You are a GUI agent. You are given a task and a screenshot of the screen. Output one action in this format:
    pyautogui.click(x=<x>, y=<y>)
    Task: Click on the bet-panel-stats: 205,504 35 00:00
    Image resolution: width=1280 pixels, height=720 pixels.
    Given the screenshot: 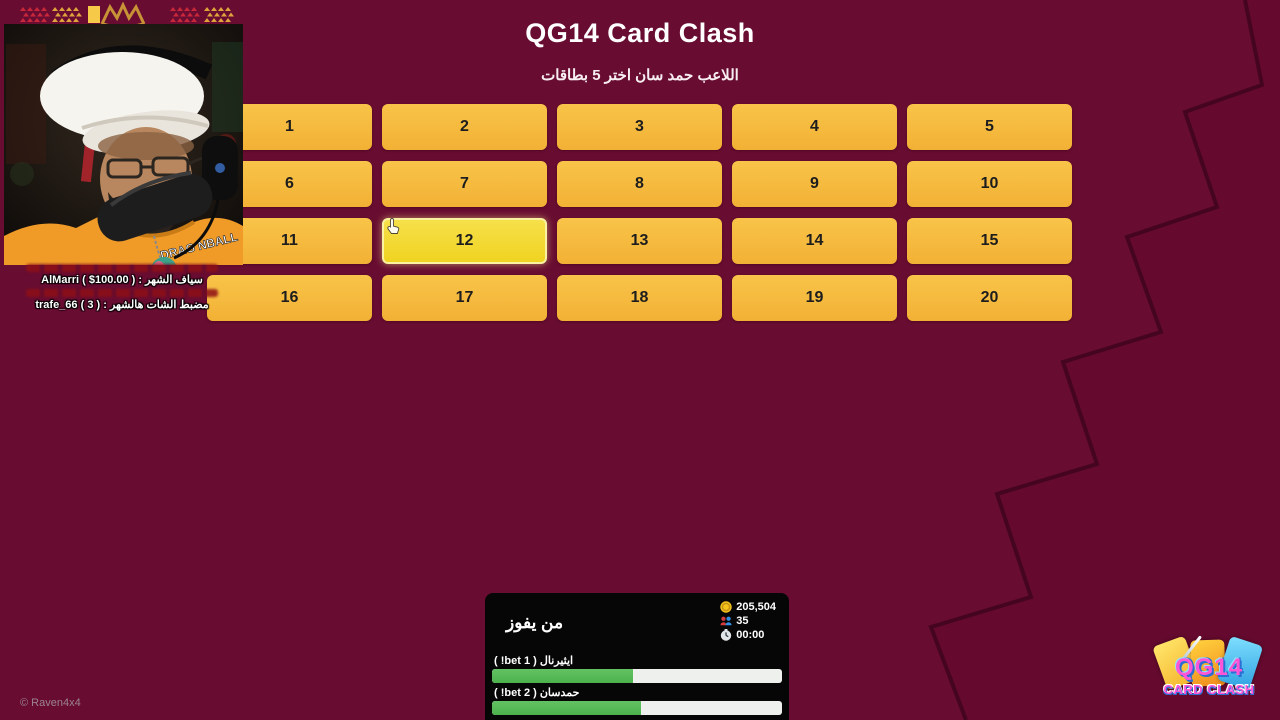 What is the action you would take?
    pyautogui.click(x=748, y=621)
    